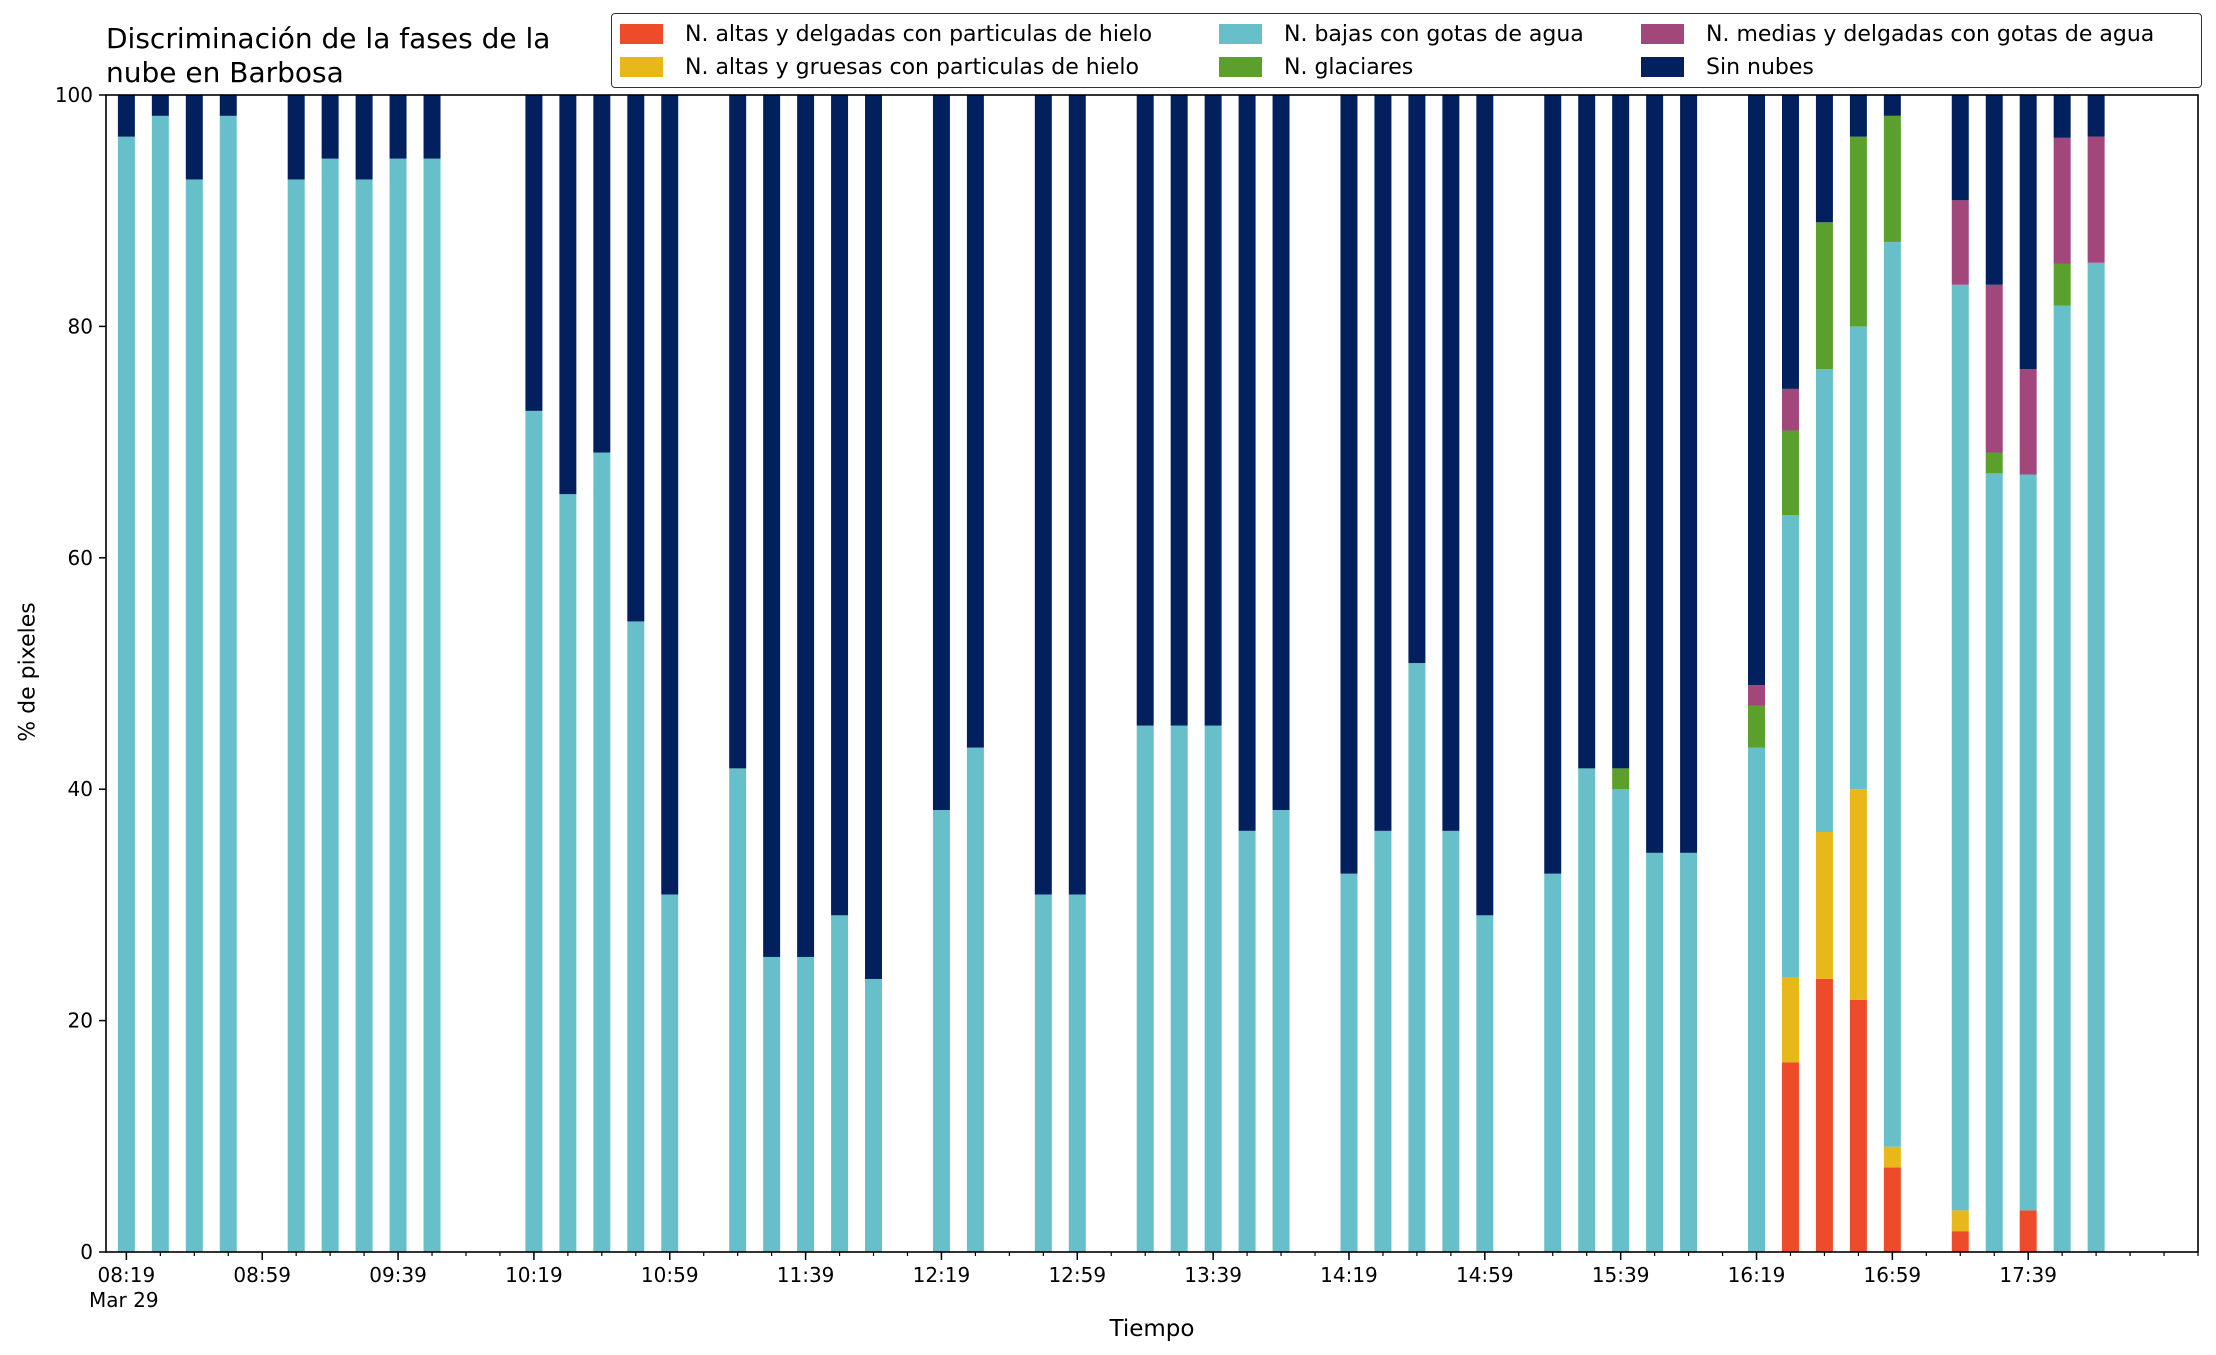 This screenshot has height=1355, width=2216. Describe the element at coordinates (1960, 1221) in the screenshot. I see `bar-segment-43-s1` at that location.